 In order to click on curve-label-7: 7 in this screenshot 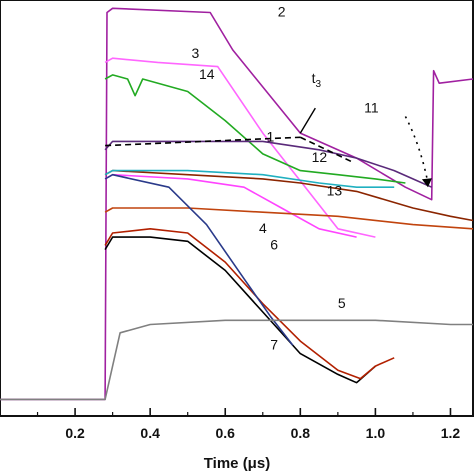, I will do `click(274, 344)`.